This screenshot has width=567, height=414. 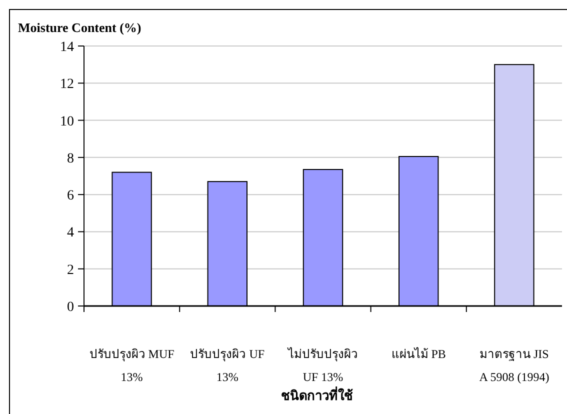 What do you see at coordinates (67, 122) in the screenshot?
I see `y-tick-label: 10` at bounding box center [67, 122].